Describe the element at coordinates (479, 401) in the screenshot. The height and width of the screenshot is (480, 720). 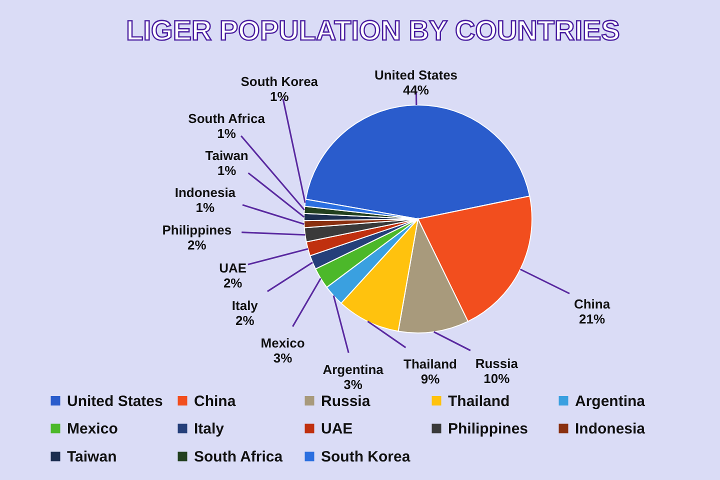
I see `legend-label: Thailand` at that location.